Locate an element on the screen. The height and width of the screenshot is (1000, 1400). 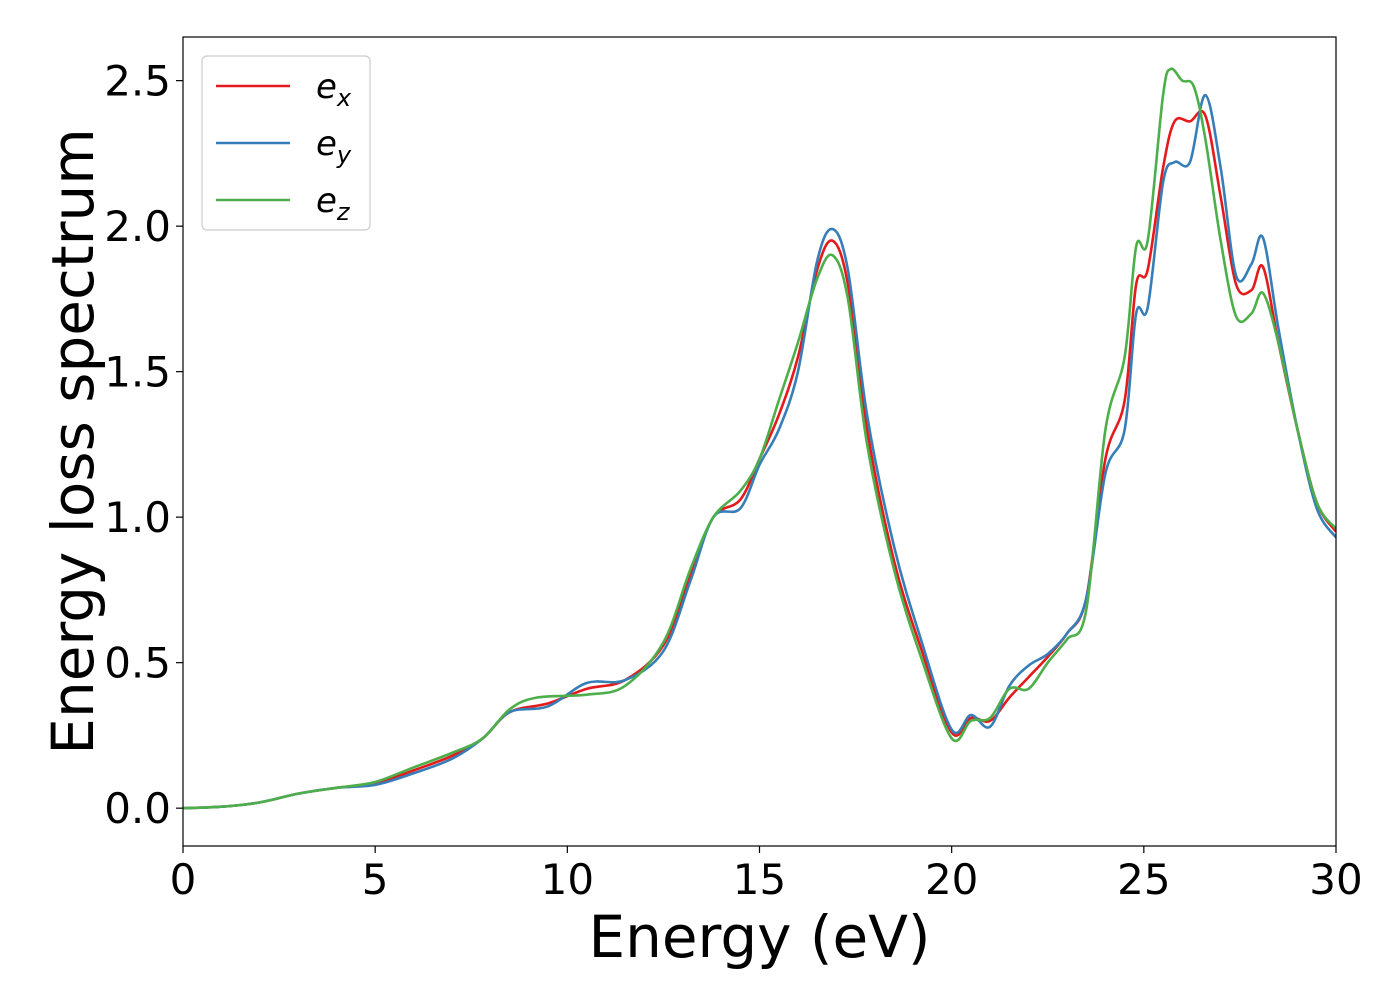
x-tick-label: 0 is located at coordinates (183, 879).